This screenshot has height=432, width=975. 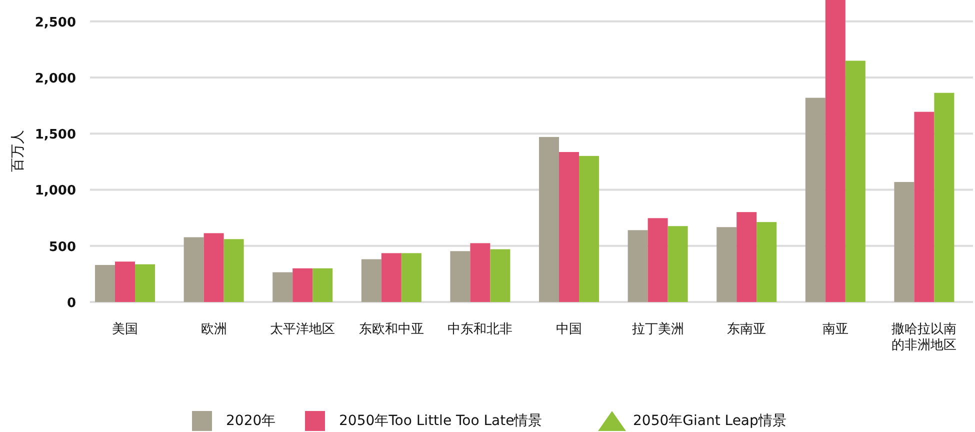 I want to click on y-tick-label: 2,000, so click(x=55, y=78).